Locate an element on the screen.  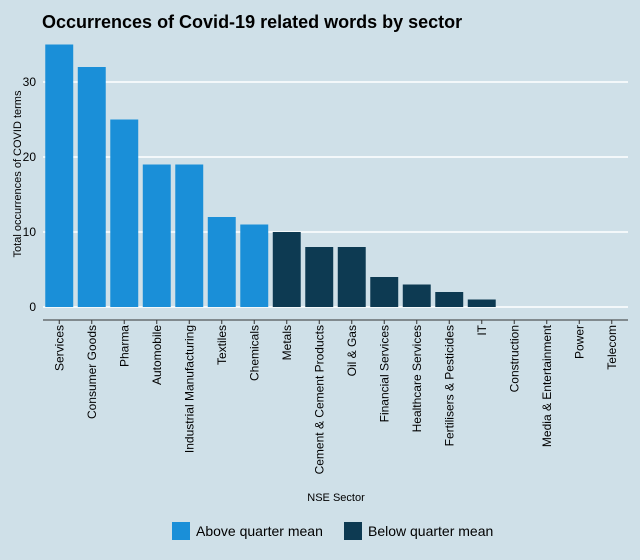
x-tick-label: Power is located at coordinates (579, 342).